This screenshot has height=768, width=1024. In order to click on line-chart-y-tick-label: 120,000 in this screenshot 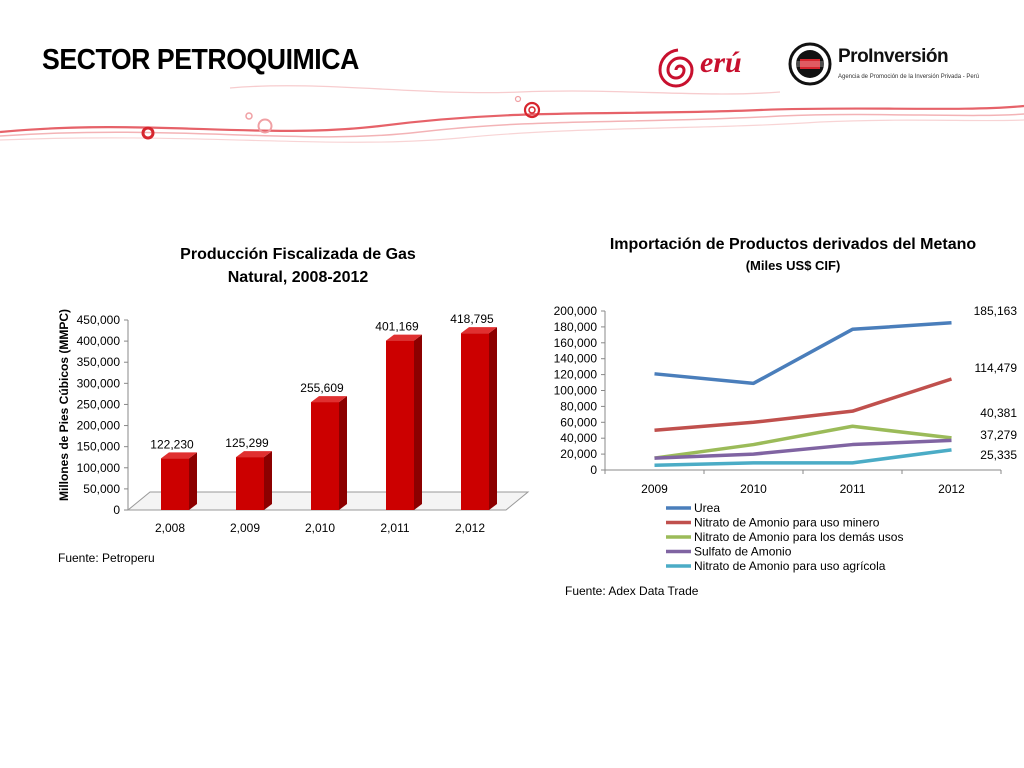, I will do `click(576, 375)`.